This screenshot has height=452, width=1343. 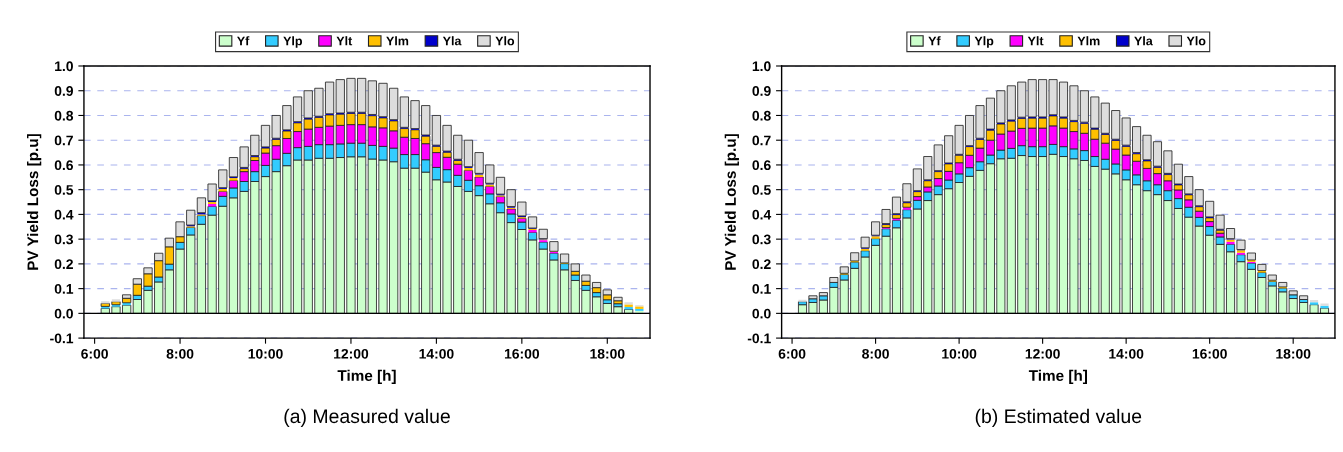 I want to click on text: (a) Measured value, so click(x=367, y=417).